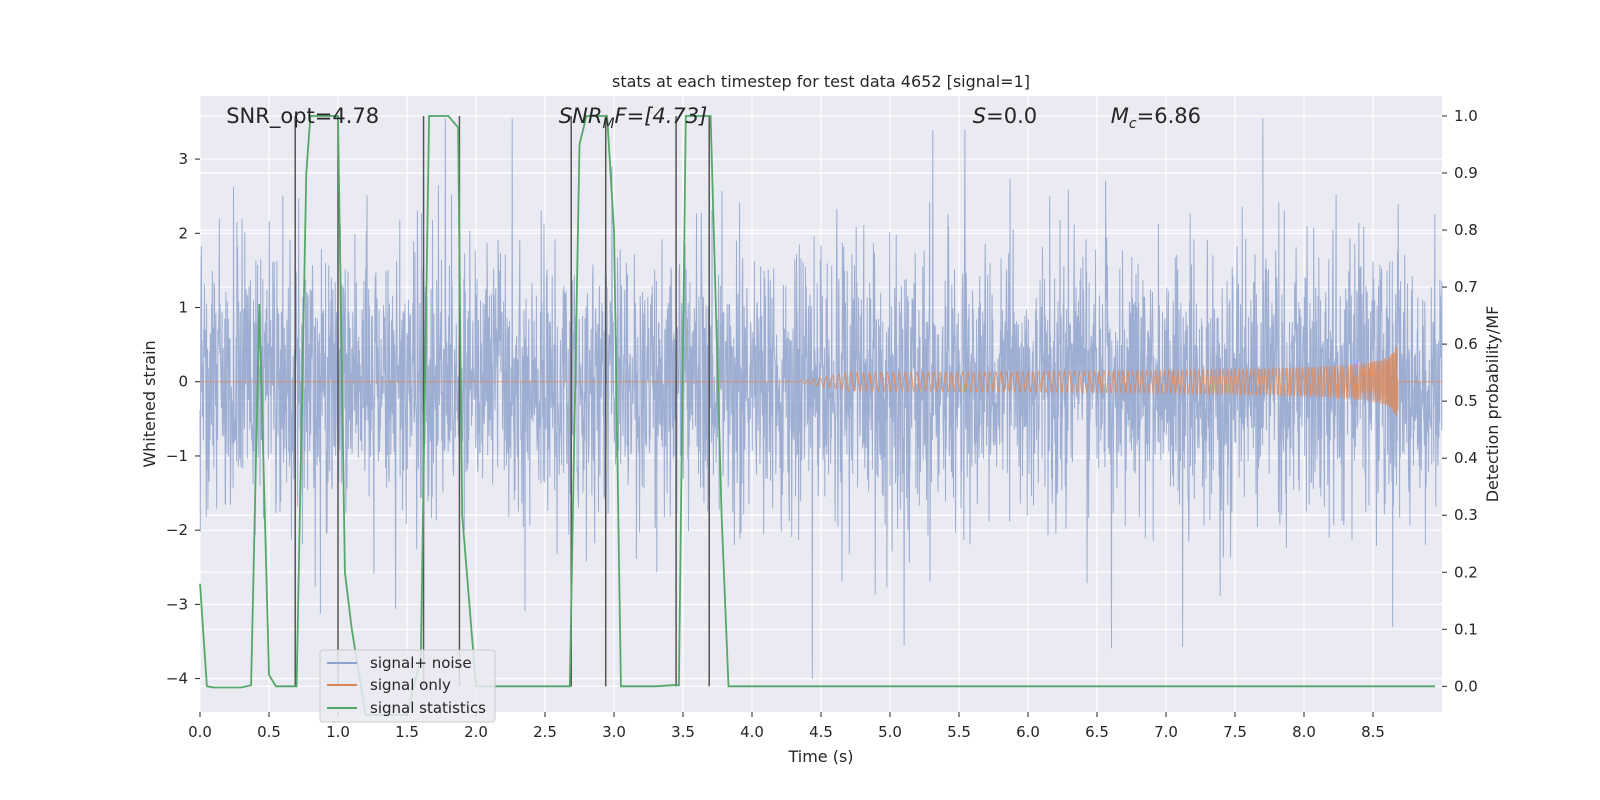 The width and height of the screenshot is (1600, 800). I want to click on y-tick-label-right: 1.0, so click(1466, 116).